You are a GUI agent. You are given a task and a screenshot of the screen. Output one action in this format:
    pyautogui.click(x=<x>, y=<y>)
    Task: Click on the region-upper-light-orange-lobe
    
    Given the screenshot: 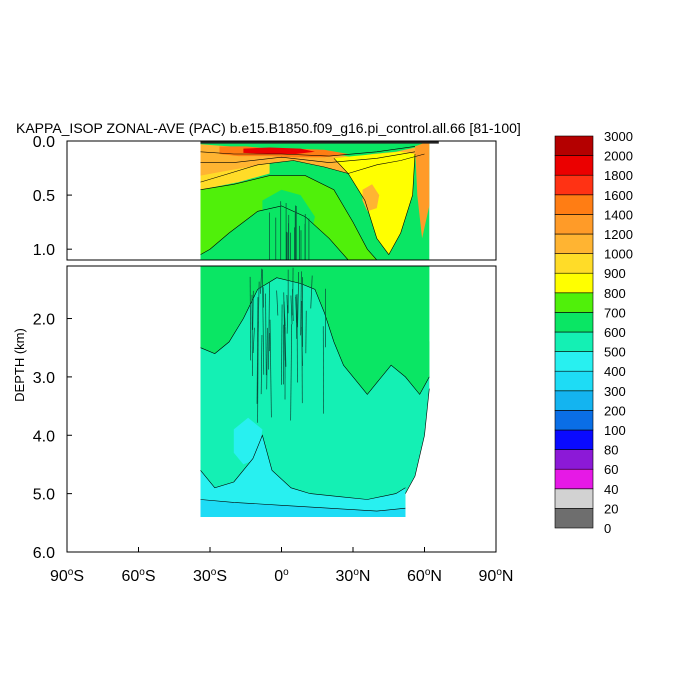 What is the action you would take?
    pyautogui.click(x=371, y=198)
    